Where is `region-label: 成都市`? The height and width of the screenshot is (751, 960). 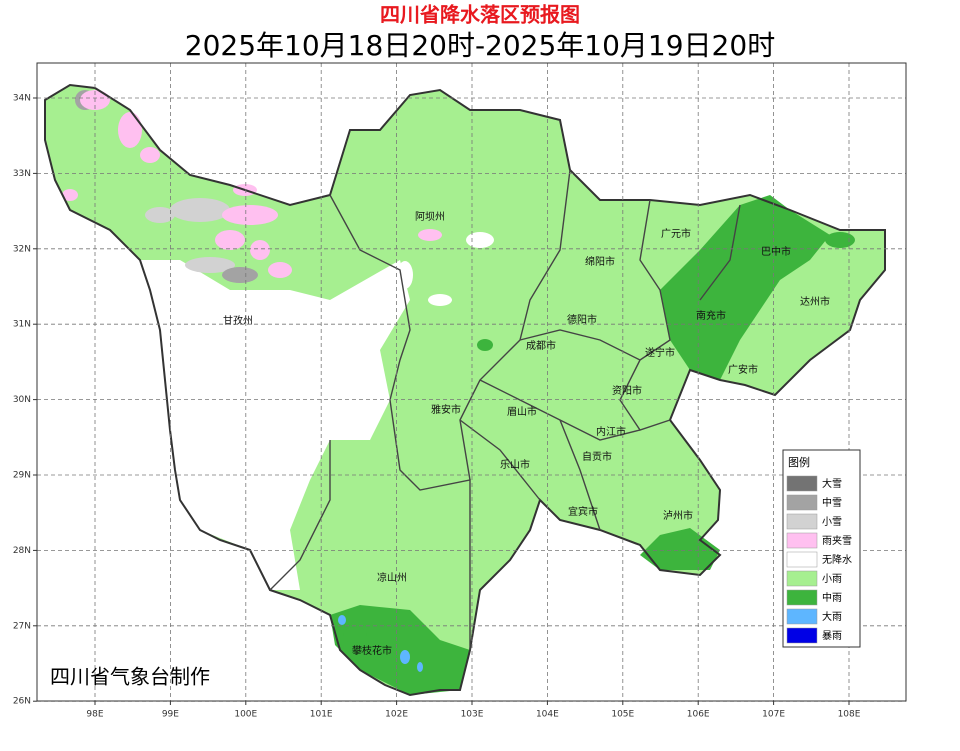 region-label: 成都市 is located at coordinates (541, 345).